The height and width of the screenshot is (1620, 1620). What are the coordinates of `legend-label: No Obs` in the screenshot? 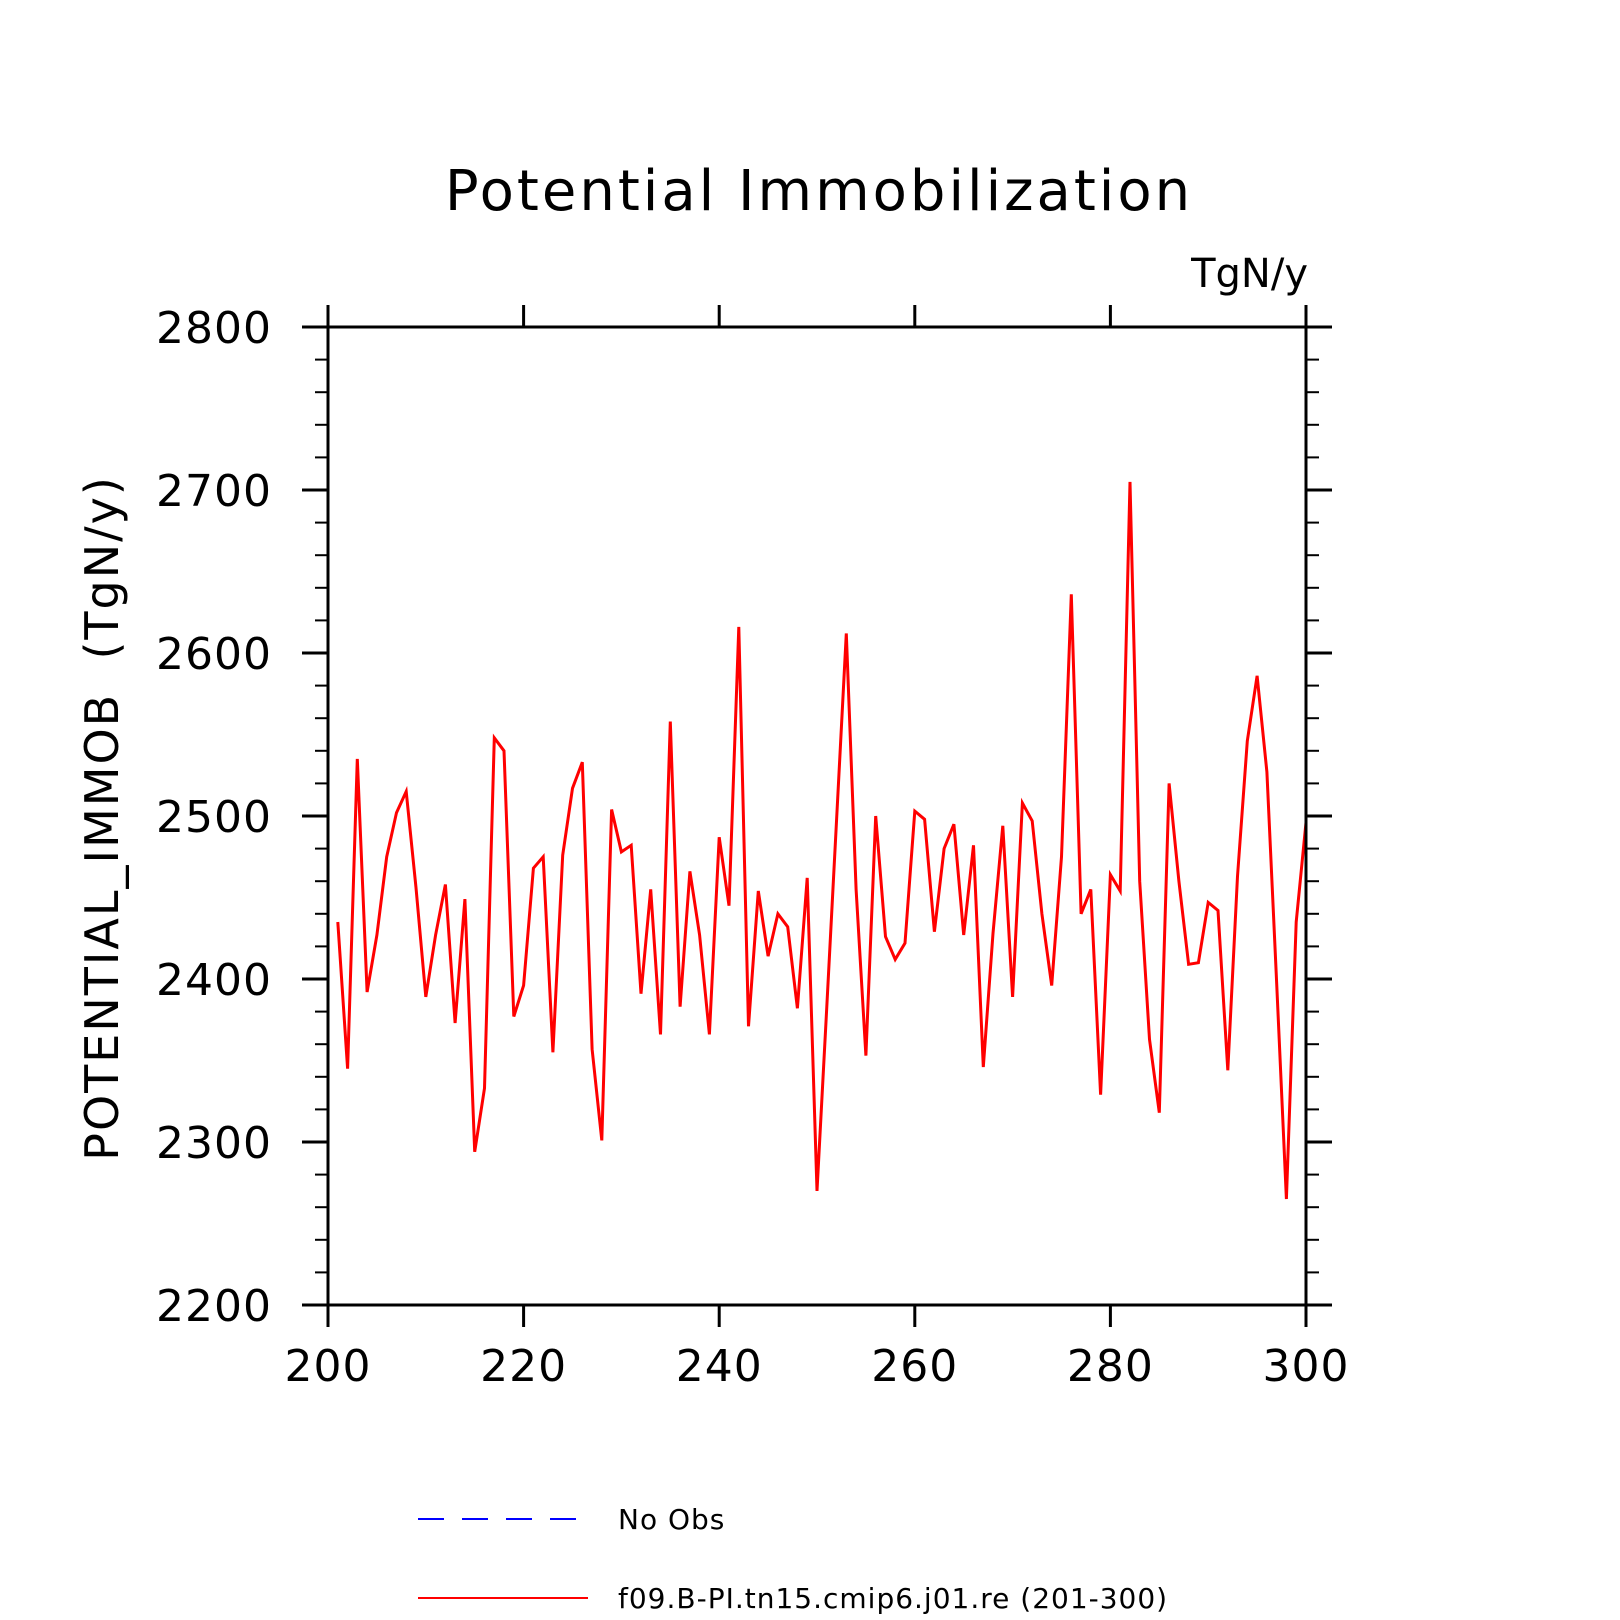 It's located at (671, 1519).